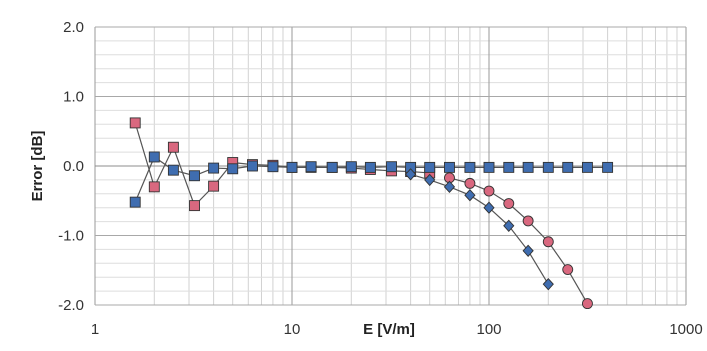  I want to click on y-tick-label: -1.0, so click(71, 236).